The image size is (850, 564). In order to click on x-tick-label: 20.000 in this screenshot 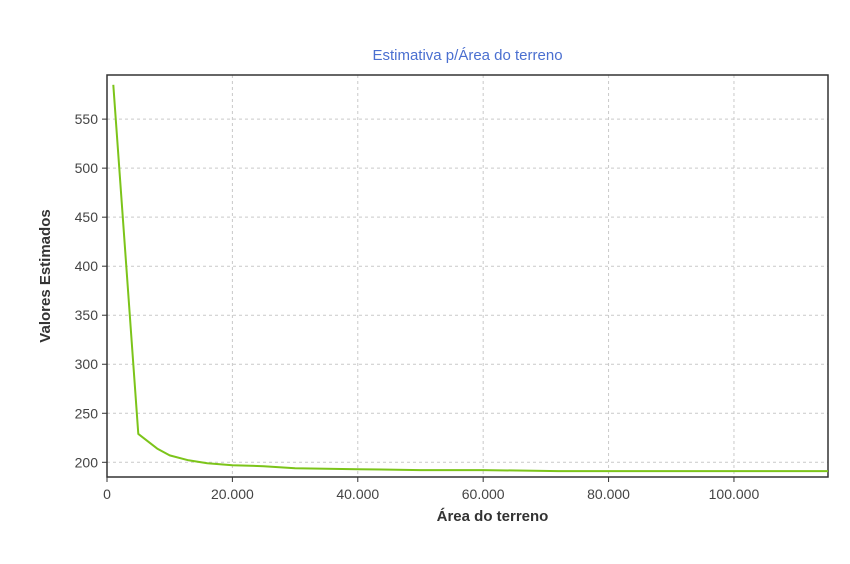, I will do `click(232, 494)`.